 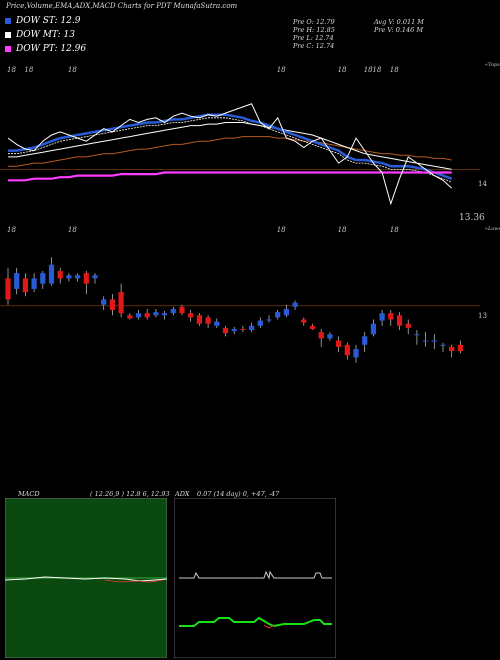 I want to click on legend-dow-st: DOW ST: 12.9, so click(x=43, y=21).